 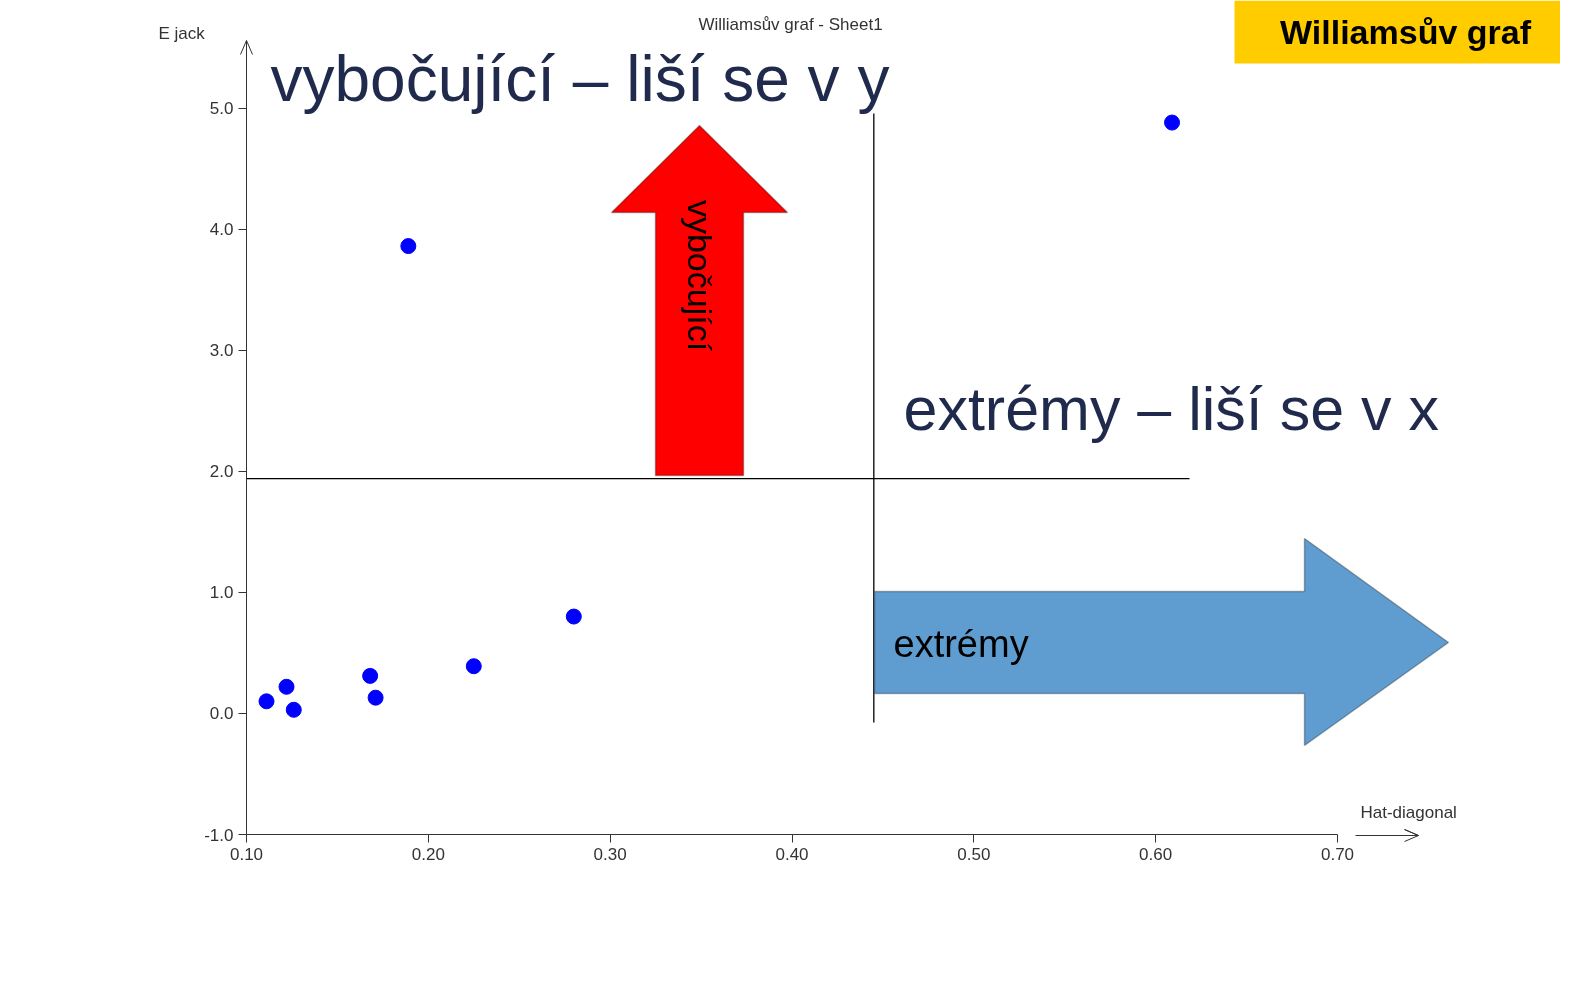 What do you see at coordinates (1156, 854) in the screenshot?
I see `x-tick-label: 0.60` at bounding box center [1156, 854].